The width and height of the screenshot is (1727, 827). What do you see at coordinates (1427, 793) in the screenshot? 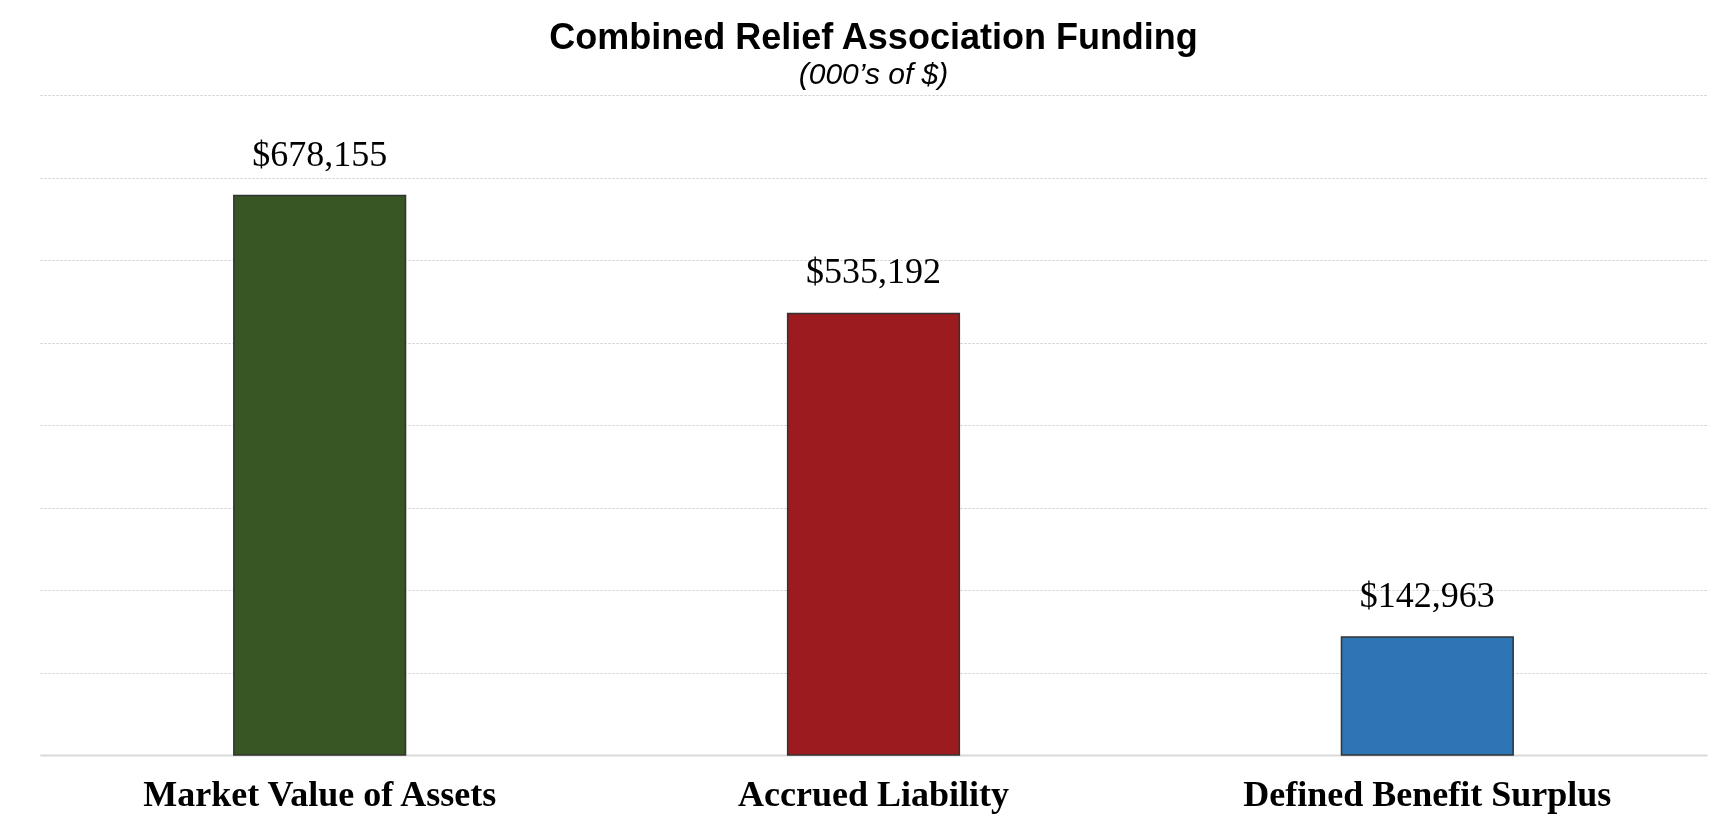
I see `x-tick-label: Defined Benefit Surplus` at bounding box center [1427, 793].